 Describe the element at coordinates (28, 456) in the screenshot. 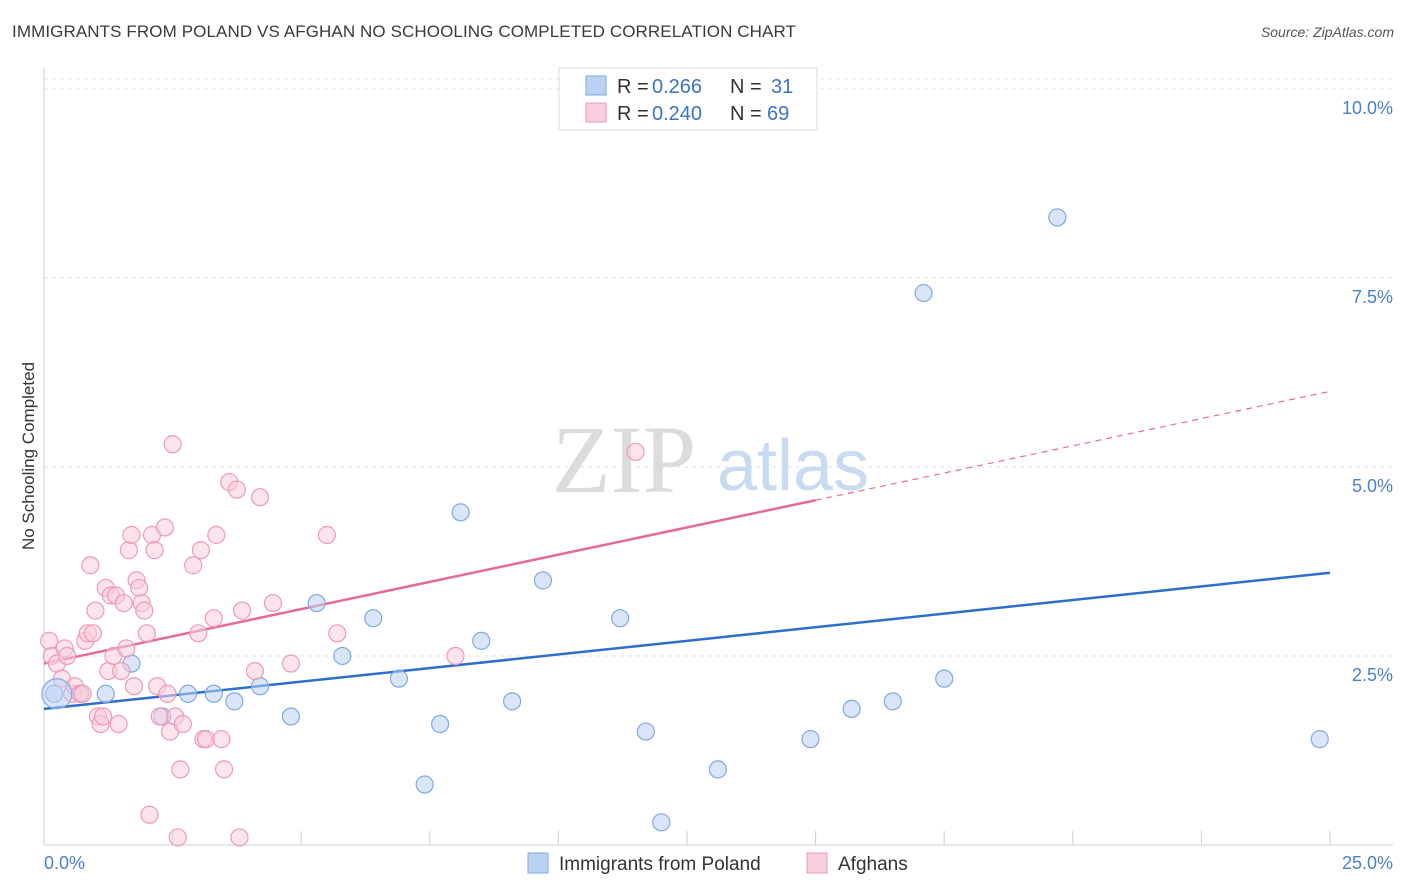

I see `y-axis-label: No Schooling Completed` at that location.